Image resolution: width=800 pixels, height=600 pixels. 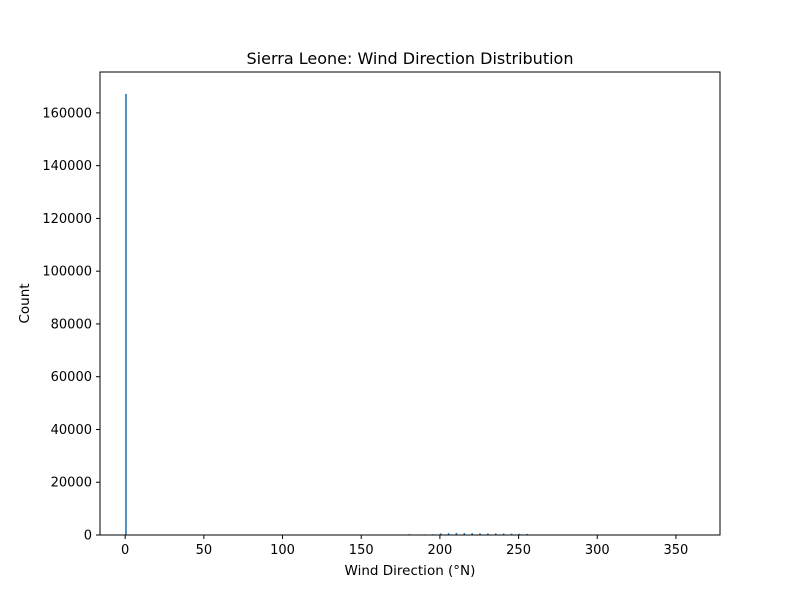 I want to click on y-axis-label: Count, so click(x=25, y=303).